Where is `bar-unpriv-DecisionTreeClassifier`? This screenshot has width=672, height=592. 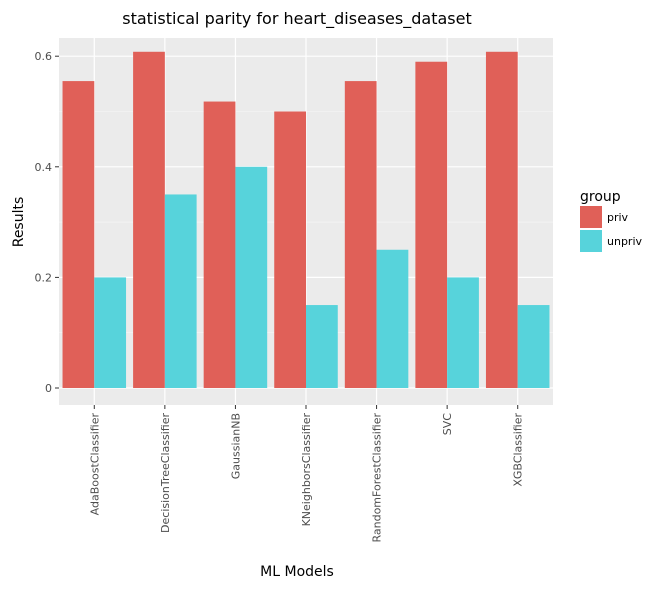
bar-unpriv-DecisionTreeClassifier is located at coordinates (180, 291).